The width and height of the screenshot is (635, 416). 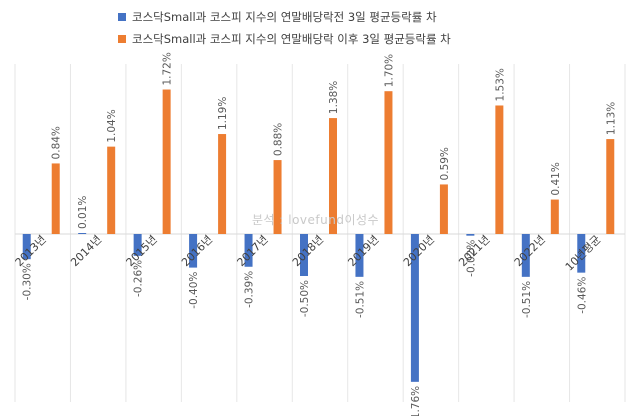 What do you see at coordinates (250, 289) in the screenshot?
I see `data-label-before-4: -0.39%` at bounding box center [250, 289].